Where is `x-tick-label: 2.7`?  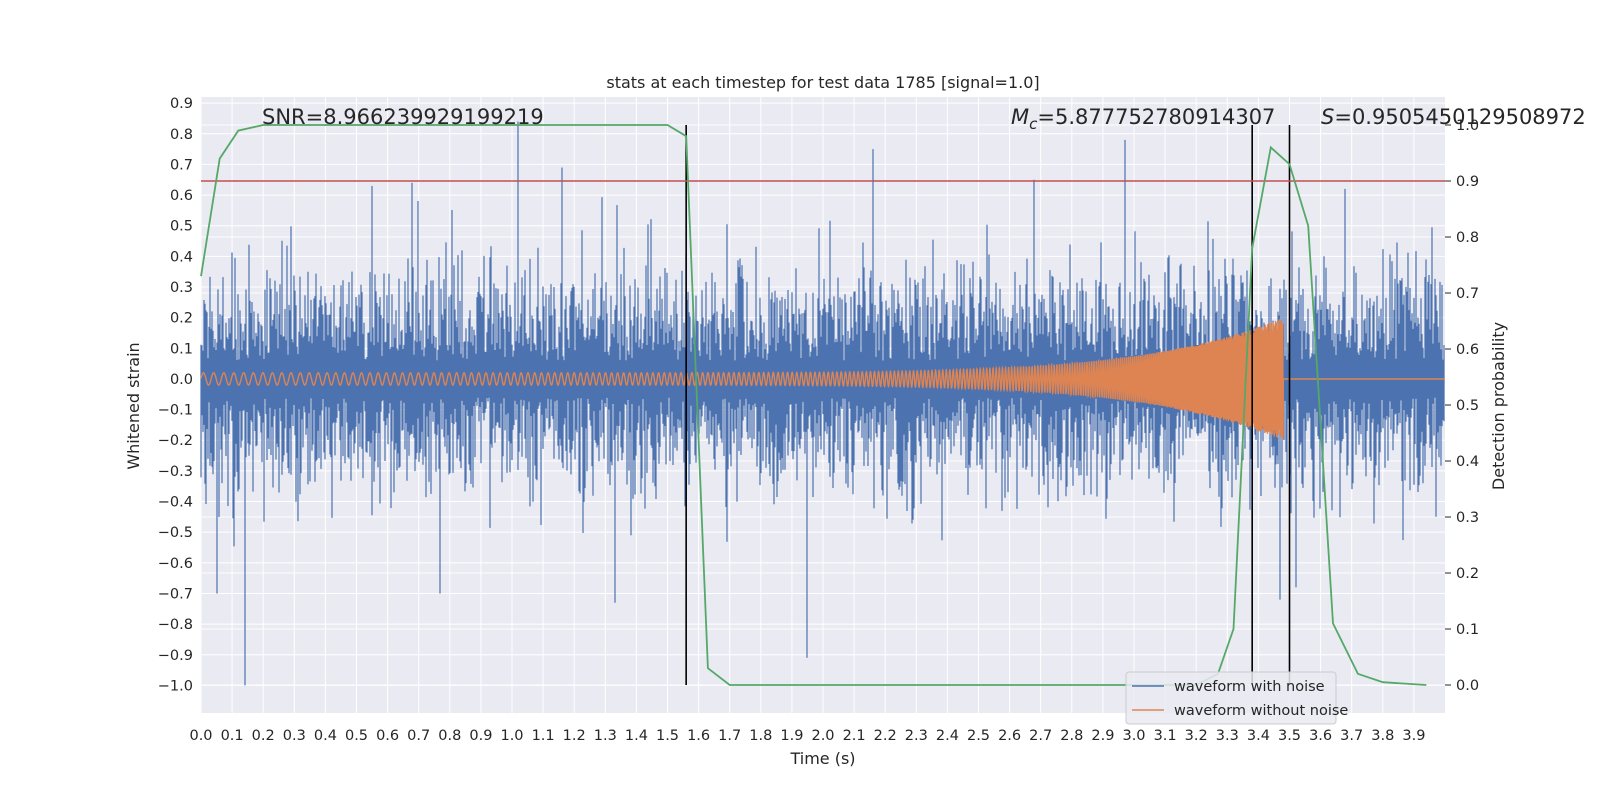 x-tick-label: 2.7 is located at coordinates (1040, 736).